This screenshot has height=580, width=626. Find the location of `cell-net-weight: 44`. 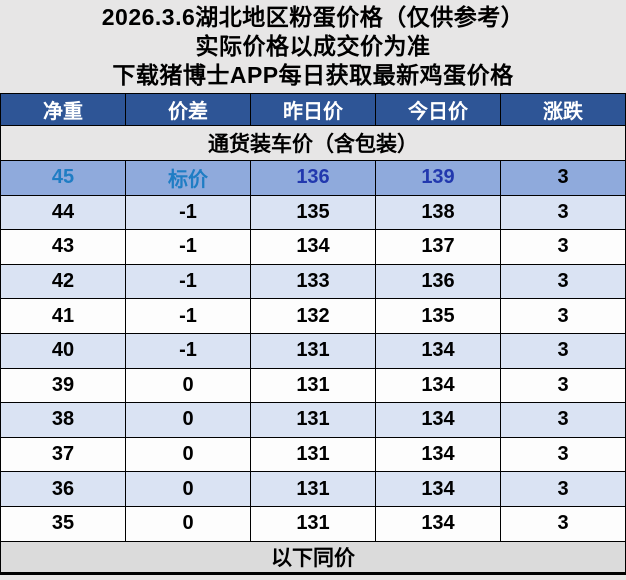

cell-net-weight: 44 is located at coordinates (63, 212).